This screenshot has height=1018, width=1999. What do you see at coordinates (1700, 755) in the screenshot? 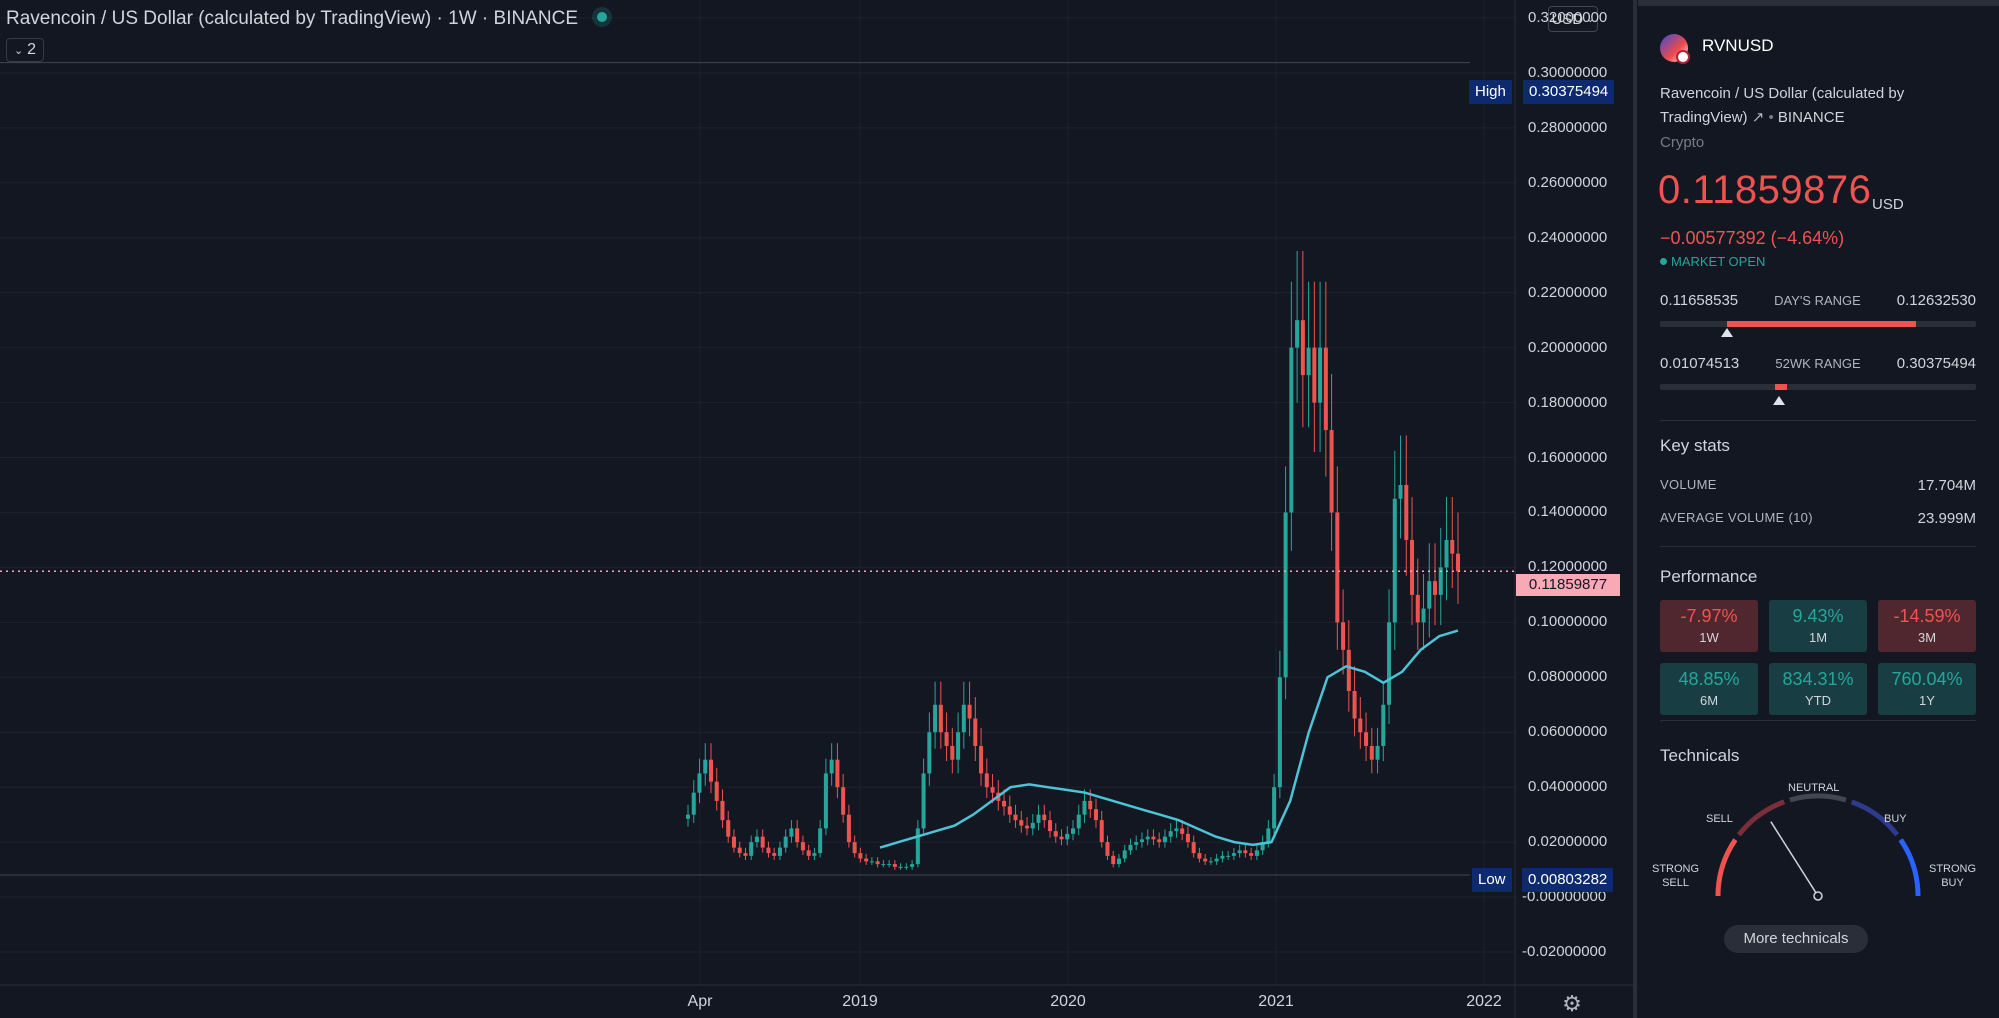
I see `technicals-title: Technicals` at bounding box center [1700, 755].